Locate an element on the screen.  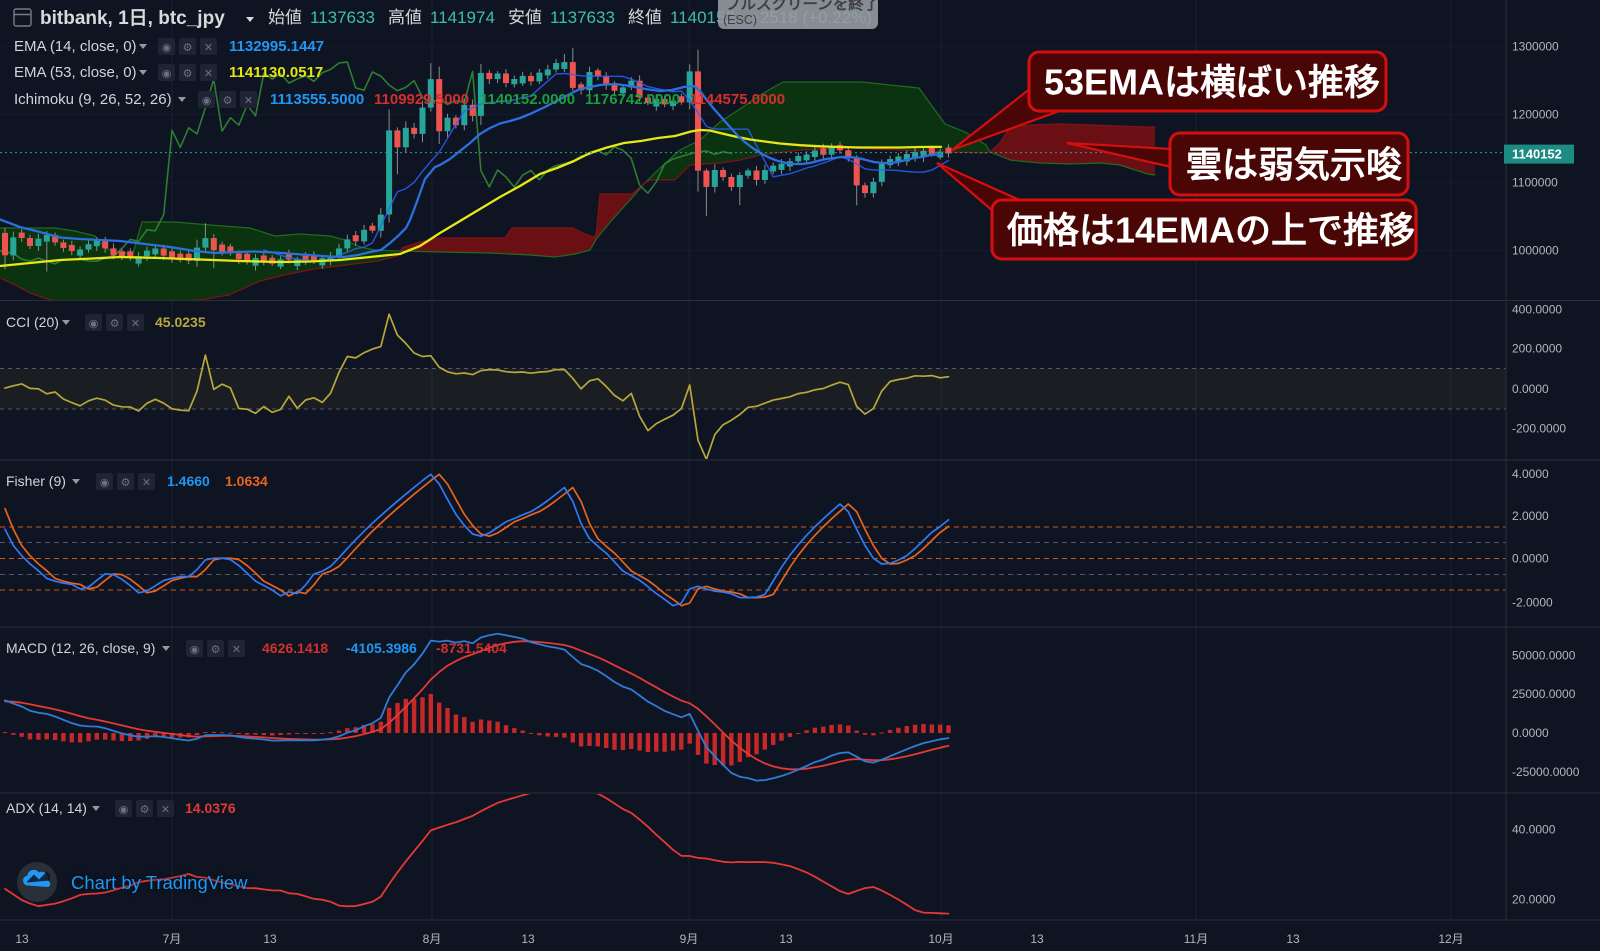
svg-text: 1000000 is located at coordinates (1535, 251).